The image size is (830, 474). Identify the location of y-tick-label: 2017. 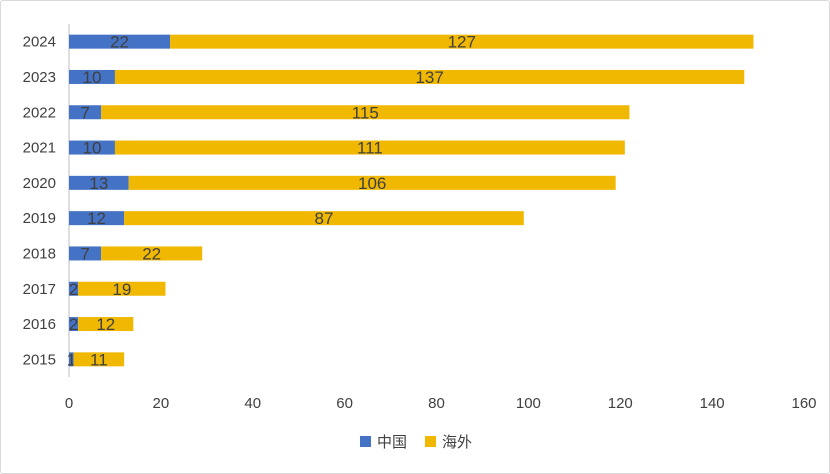
(39, 289).